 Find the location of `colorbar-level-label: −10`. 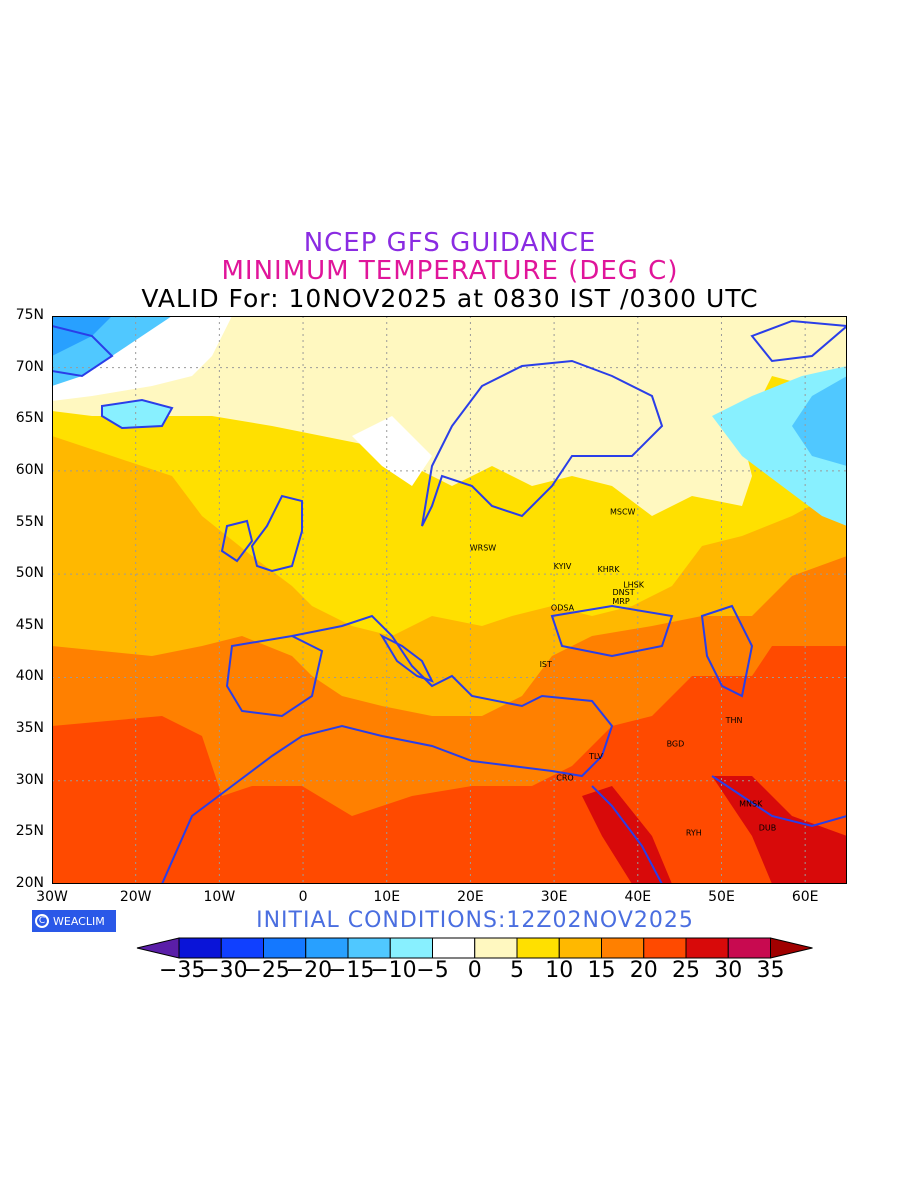

colorbar-level-label: −10 is located at coordinates (393, 970).